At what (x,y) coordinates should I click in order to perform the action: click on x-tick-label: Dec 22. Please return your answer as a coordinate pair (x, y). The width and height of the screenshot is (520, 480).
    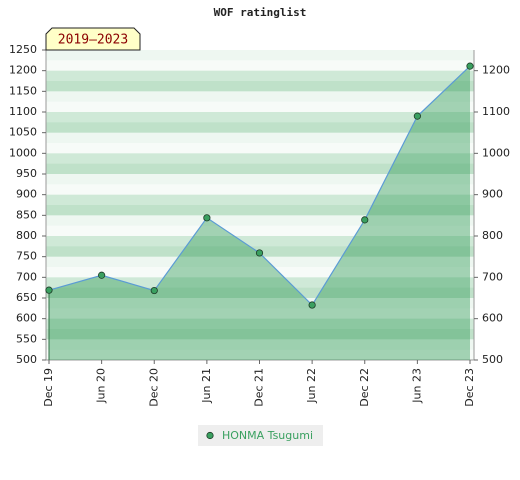
    Looking at the image, I should click on (364, 387).